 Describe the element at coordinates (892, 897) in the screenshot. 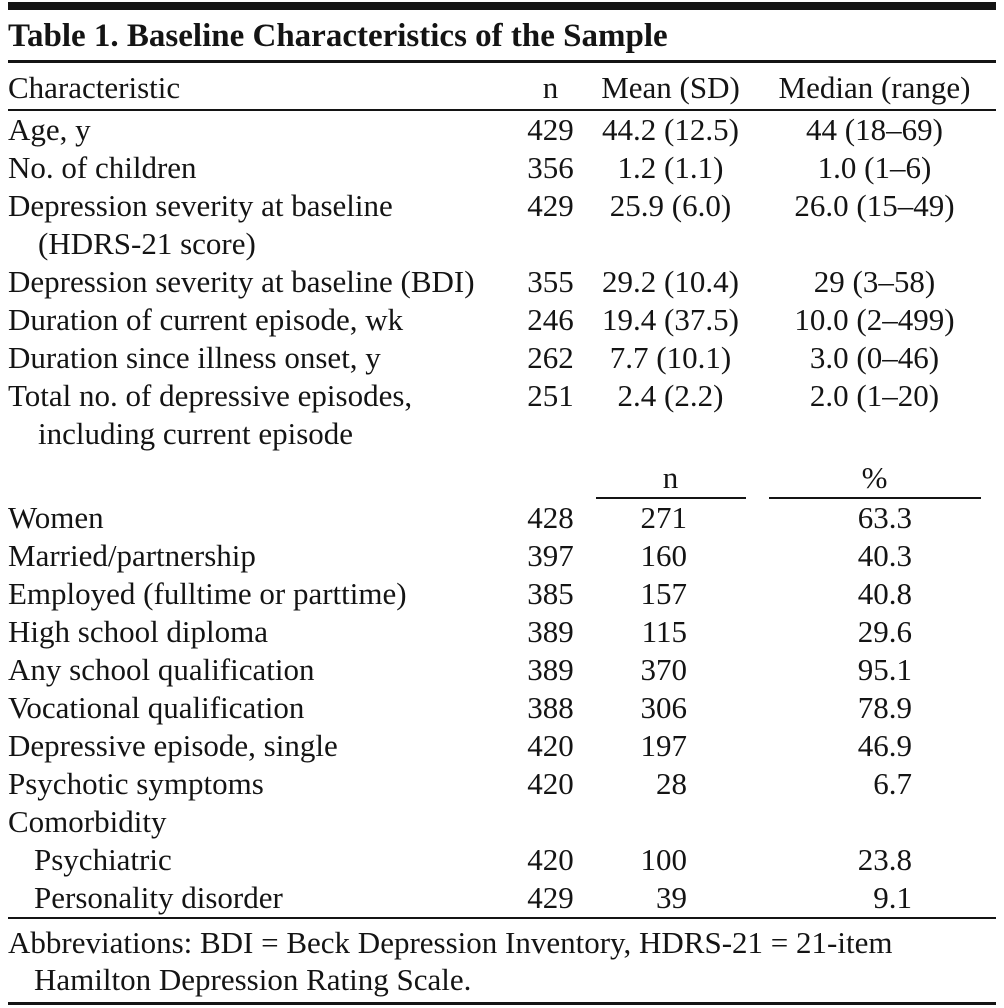

I see `percent-value: 9.1` at that location.